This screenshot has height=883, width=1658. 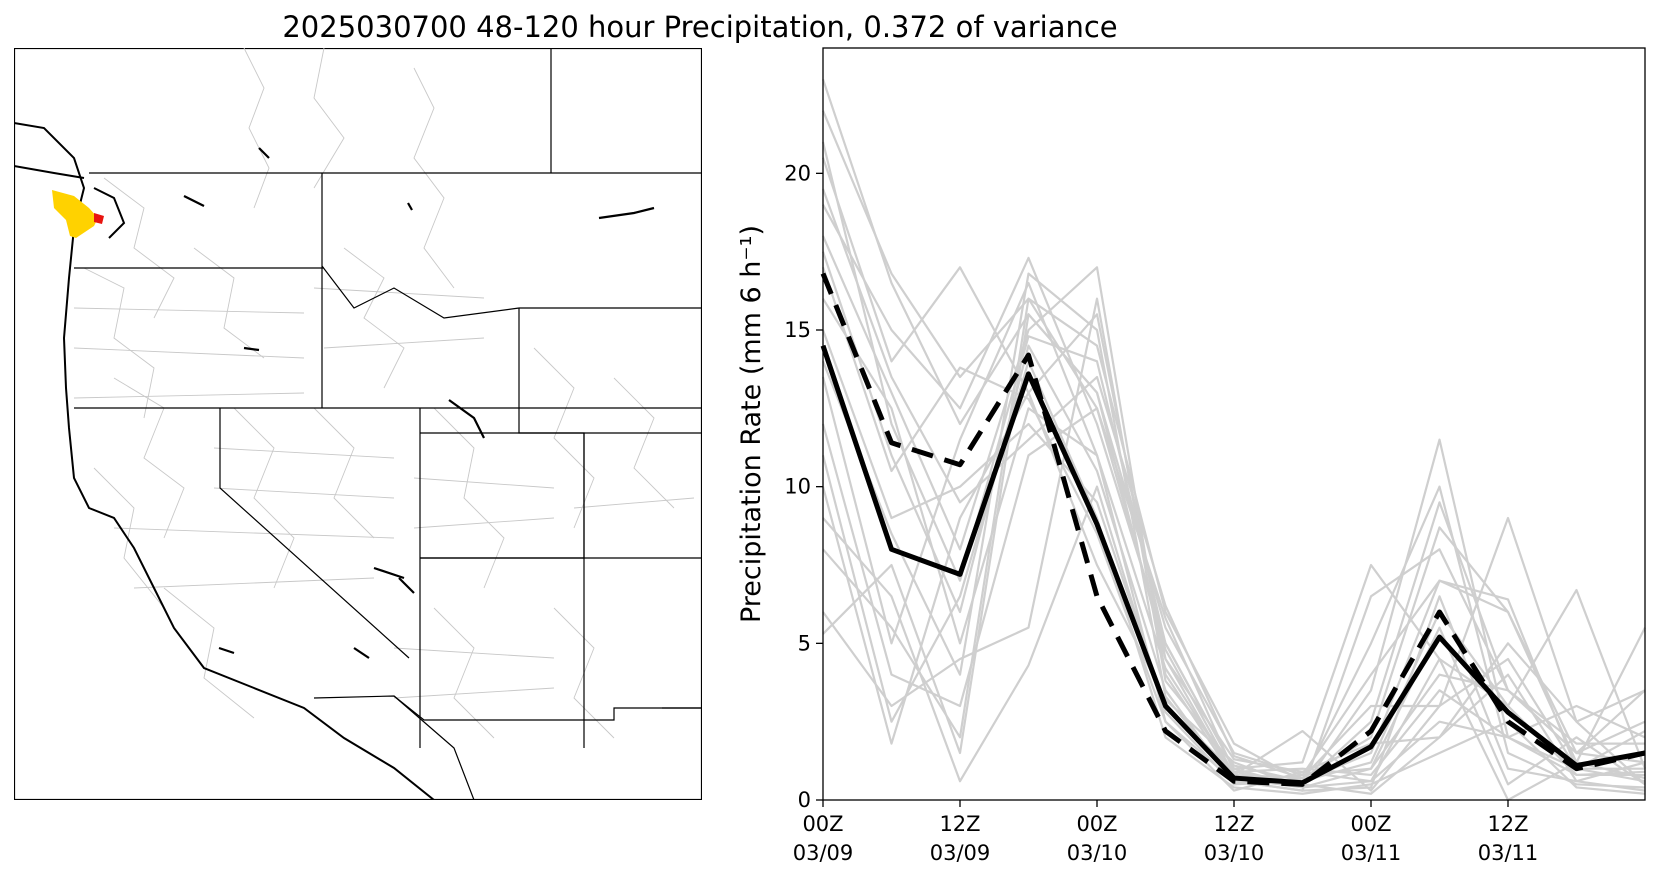 I want to click on y-axis-label: Precipitation Rate (mm 6 h⁻¹), so click(x=751, y=424).